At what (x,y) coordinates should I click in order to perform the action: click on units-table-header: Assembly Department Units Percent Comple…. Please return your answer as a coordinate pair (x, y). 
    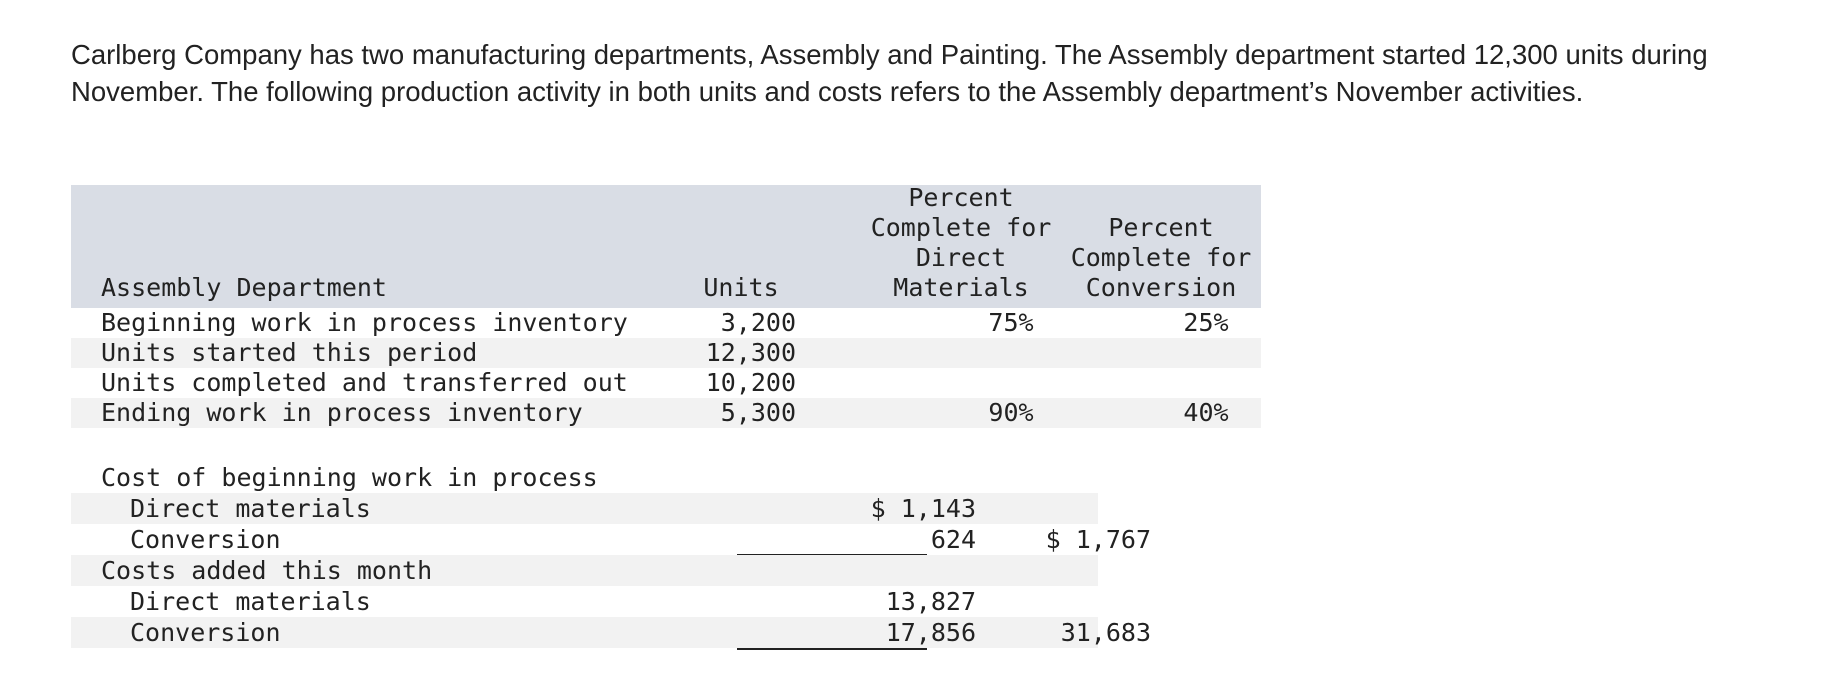
    Looking at the image, I should click on (666, 245).